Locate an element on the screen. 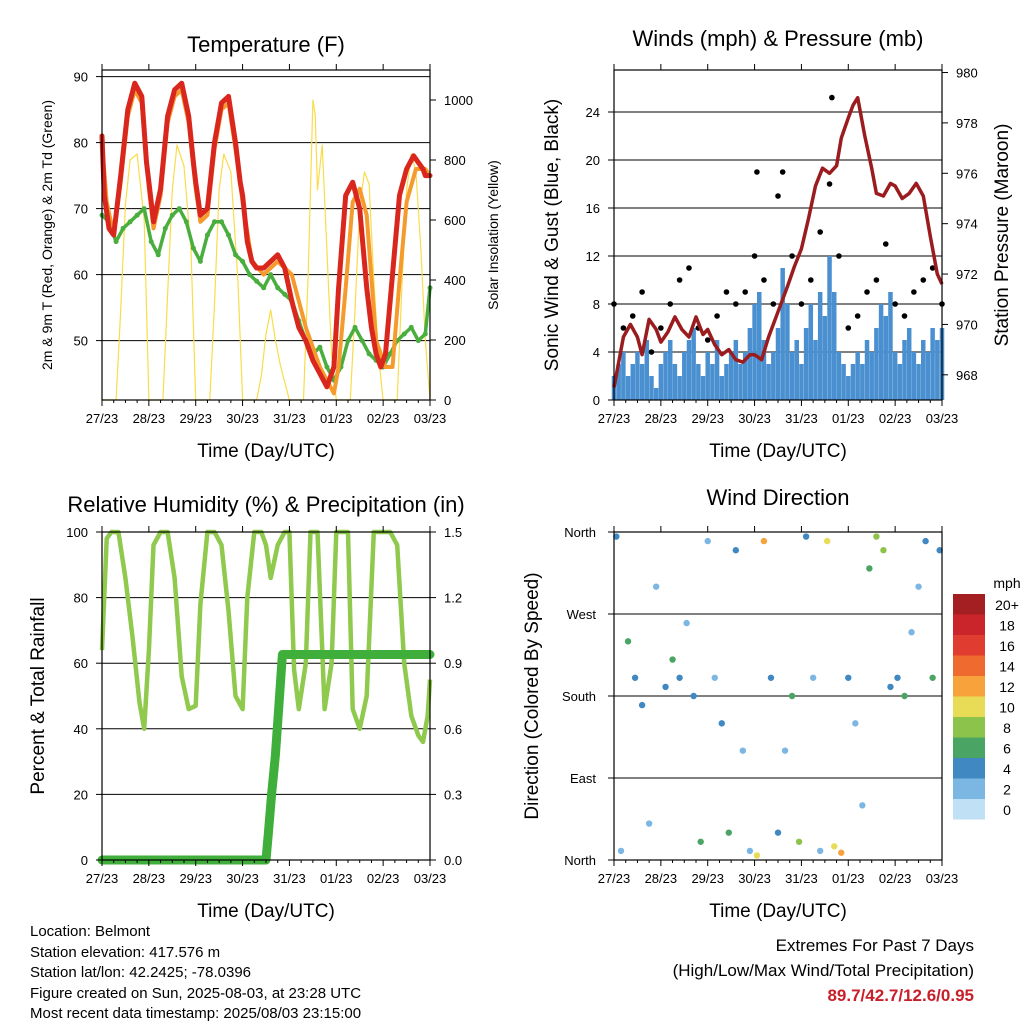 The image size is (1024, 1025). y-tick-label: West is located at coordinates (582, 614).